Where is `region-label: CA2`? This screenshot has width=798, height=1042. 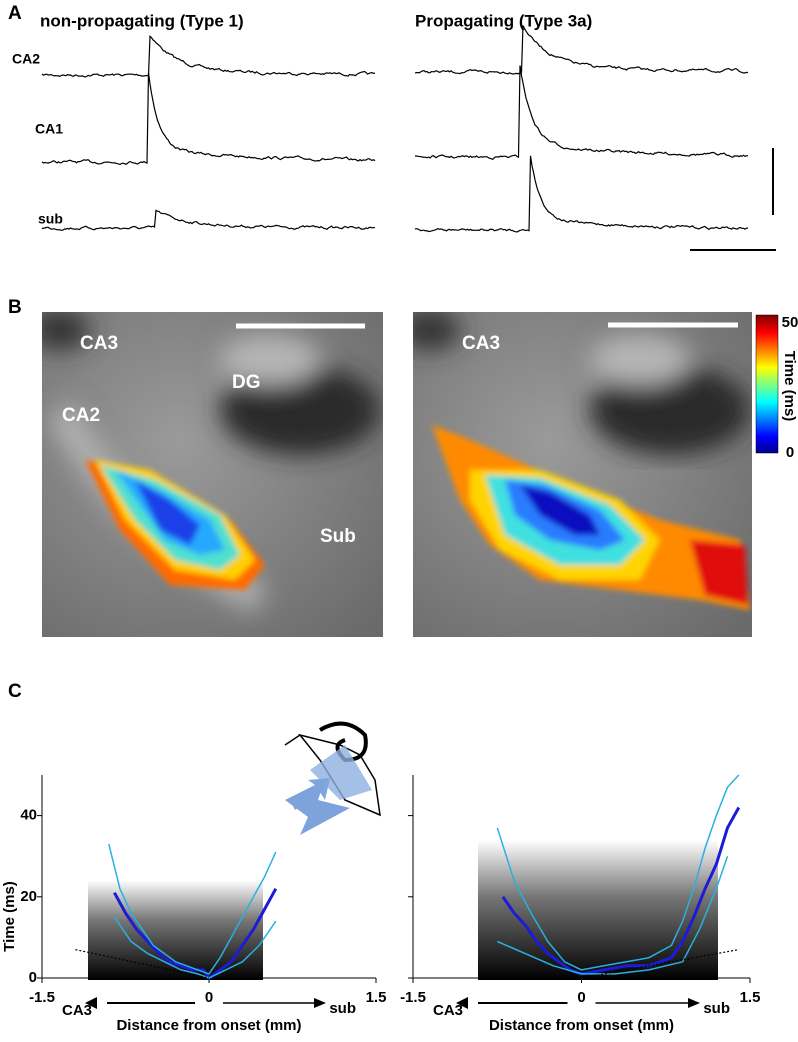 region-label: CA2 is located at coordinates (81, 415).